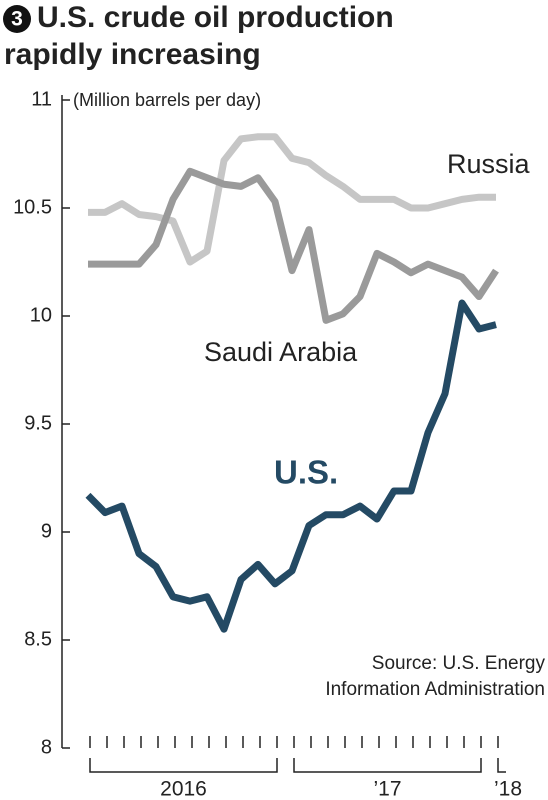  Describe the element at coordinates (281, 352) in the screenshot. I see `series-label: Saudi Arabia` at that location.